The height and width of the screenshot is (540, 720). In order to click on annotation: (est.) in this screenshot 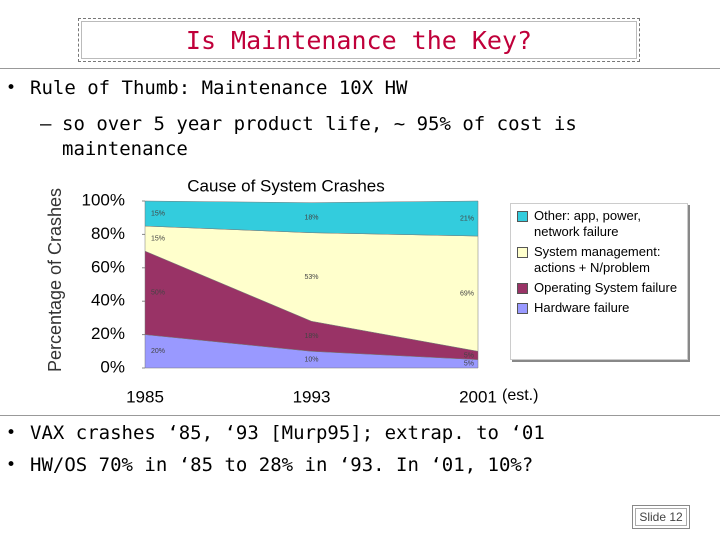, I will do `click(520, 395)`.